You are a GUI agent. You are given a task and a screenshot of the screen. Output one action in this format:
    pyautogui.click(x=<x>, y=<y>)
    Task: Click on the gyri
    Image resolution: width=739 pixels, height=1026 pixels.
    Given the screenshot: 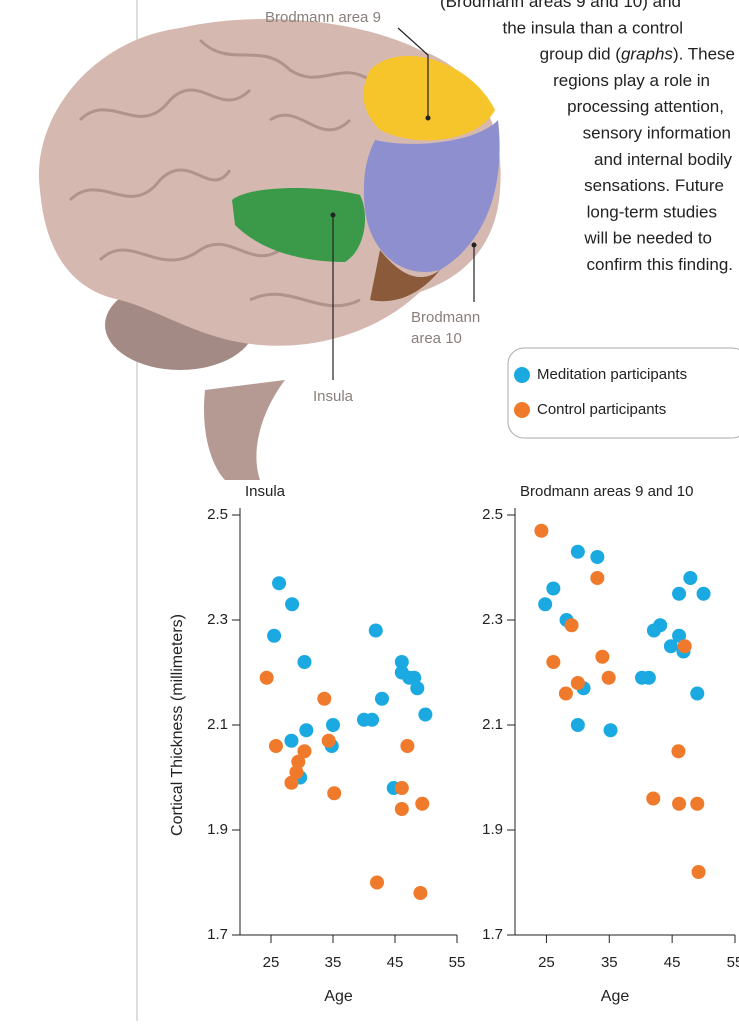 What is the action you would take?
    pyautogui.click(x=219, y=173)
    